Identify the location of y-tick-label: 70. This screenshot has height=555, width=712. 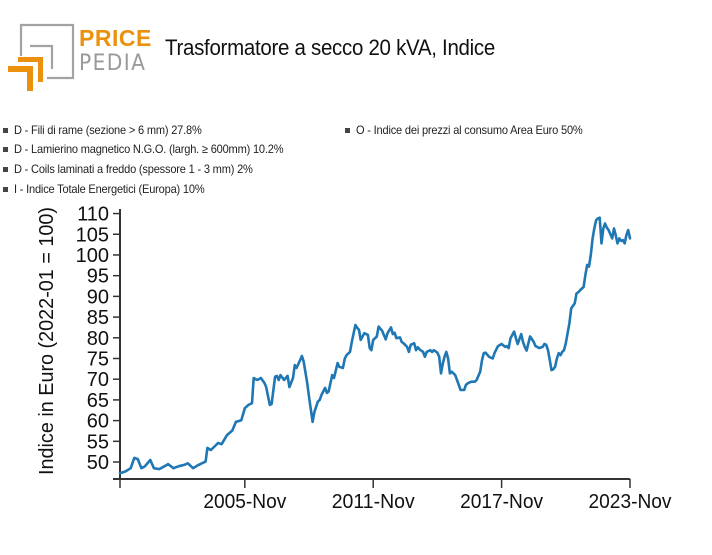
(98, 380).